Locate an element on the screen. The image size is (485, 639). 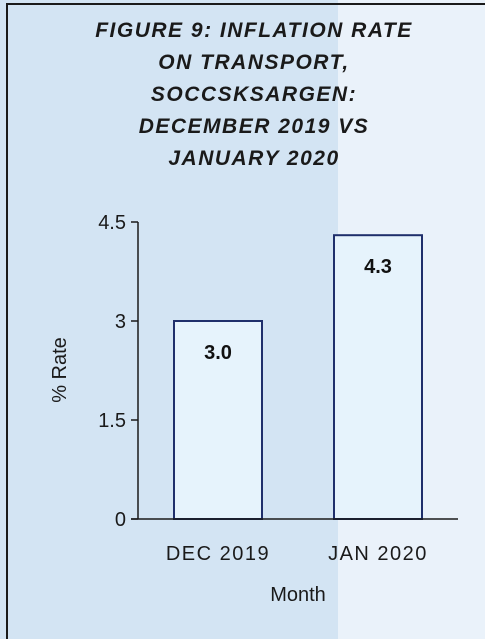
y-axis-ticks: 0 1.5 3 4.5 is located at coordinates (118, 371).